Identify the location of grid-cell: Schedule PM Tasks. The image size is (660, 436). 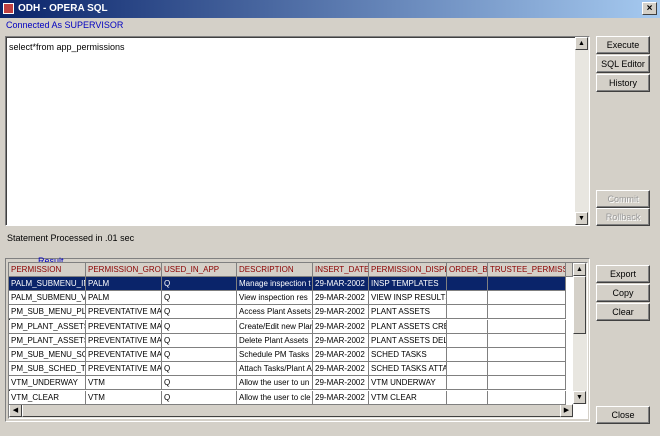
(275, 355).